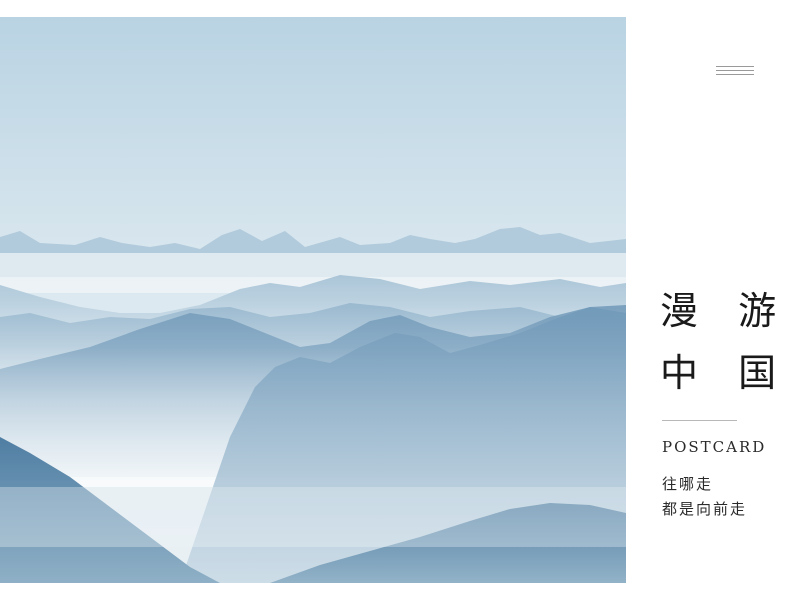  Describe the element at coordinates (725, 311) in the screenshot. I see `title-line-1: 漫 游` at that location.